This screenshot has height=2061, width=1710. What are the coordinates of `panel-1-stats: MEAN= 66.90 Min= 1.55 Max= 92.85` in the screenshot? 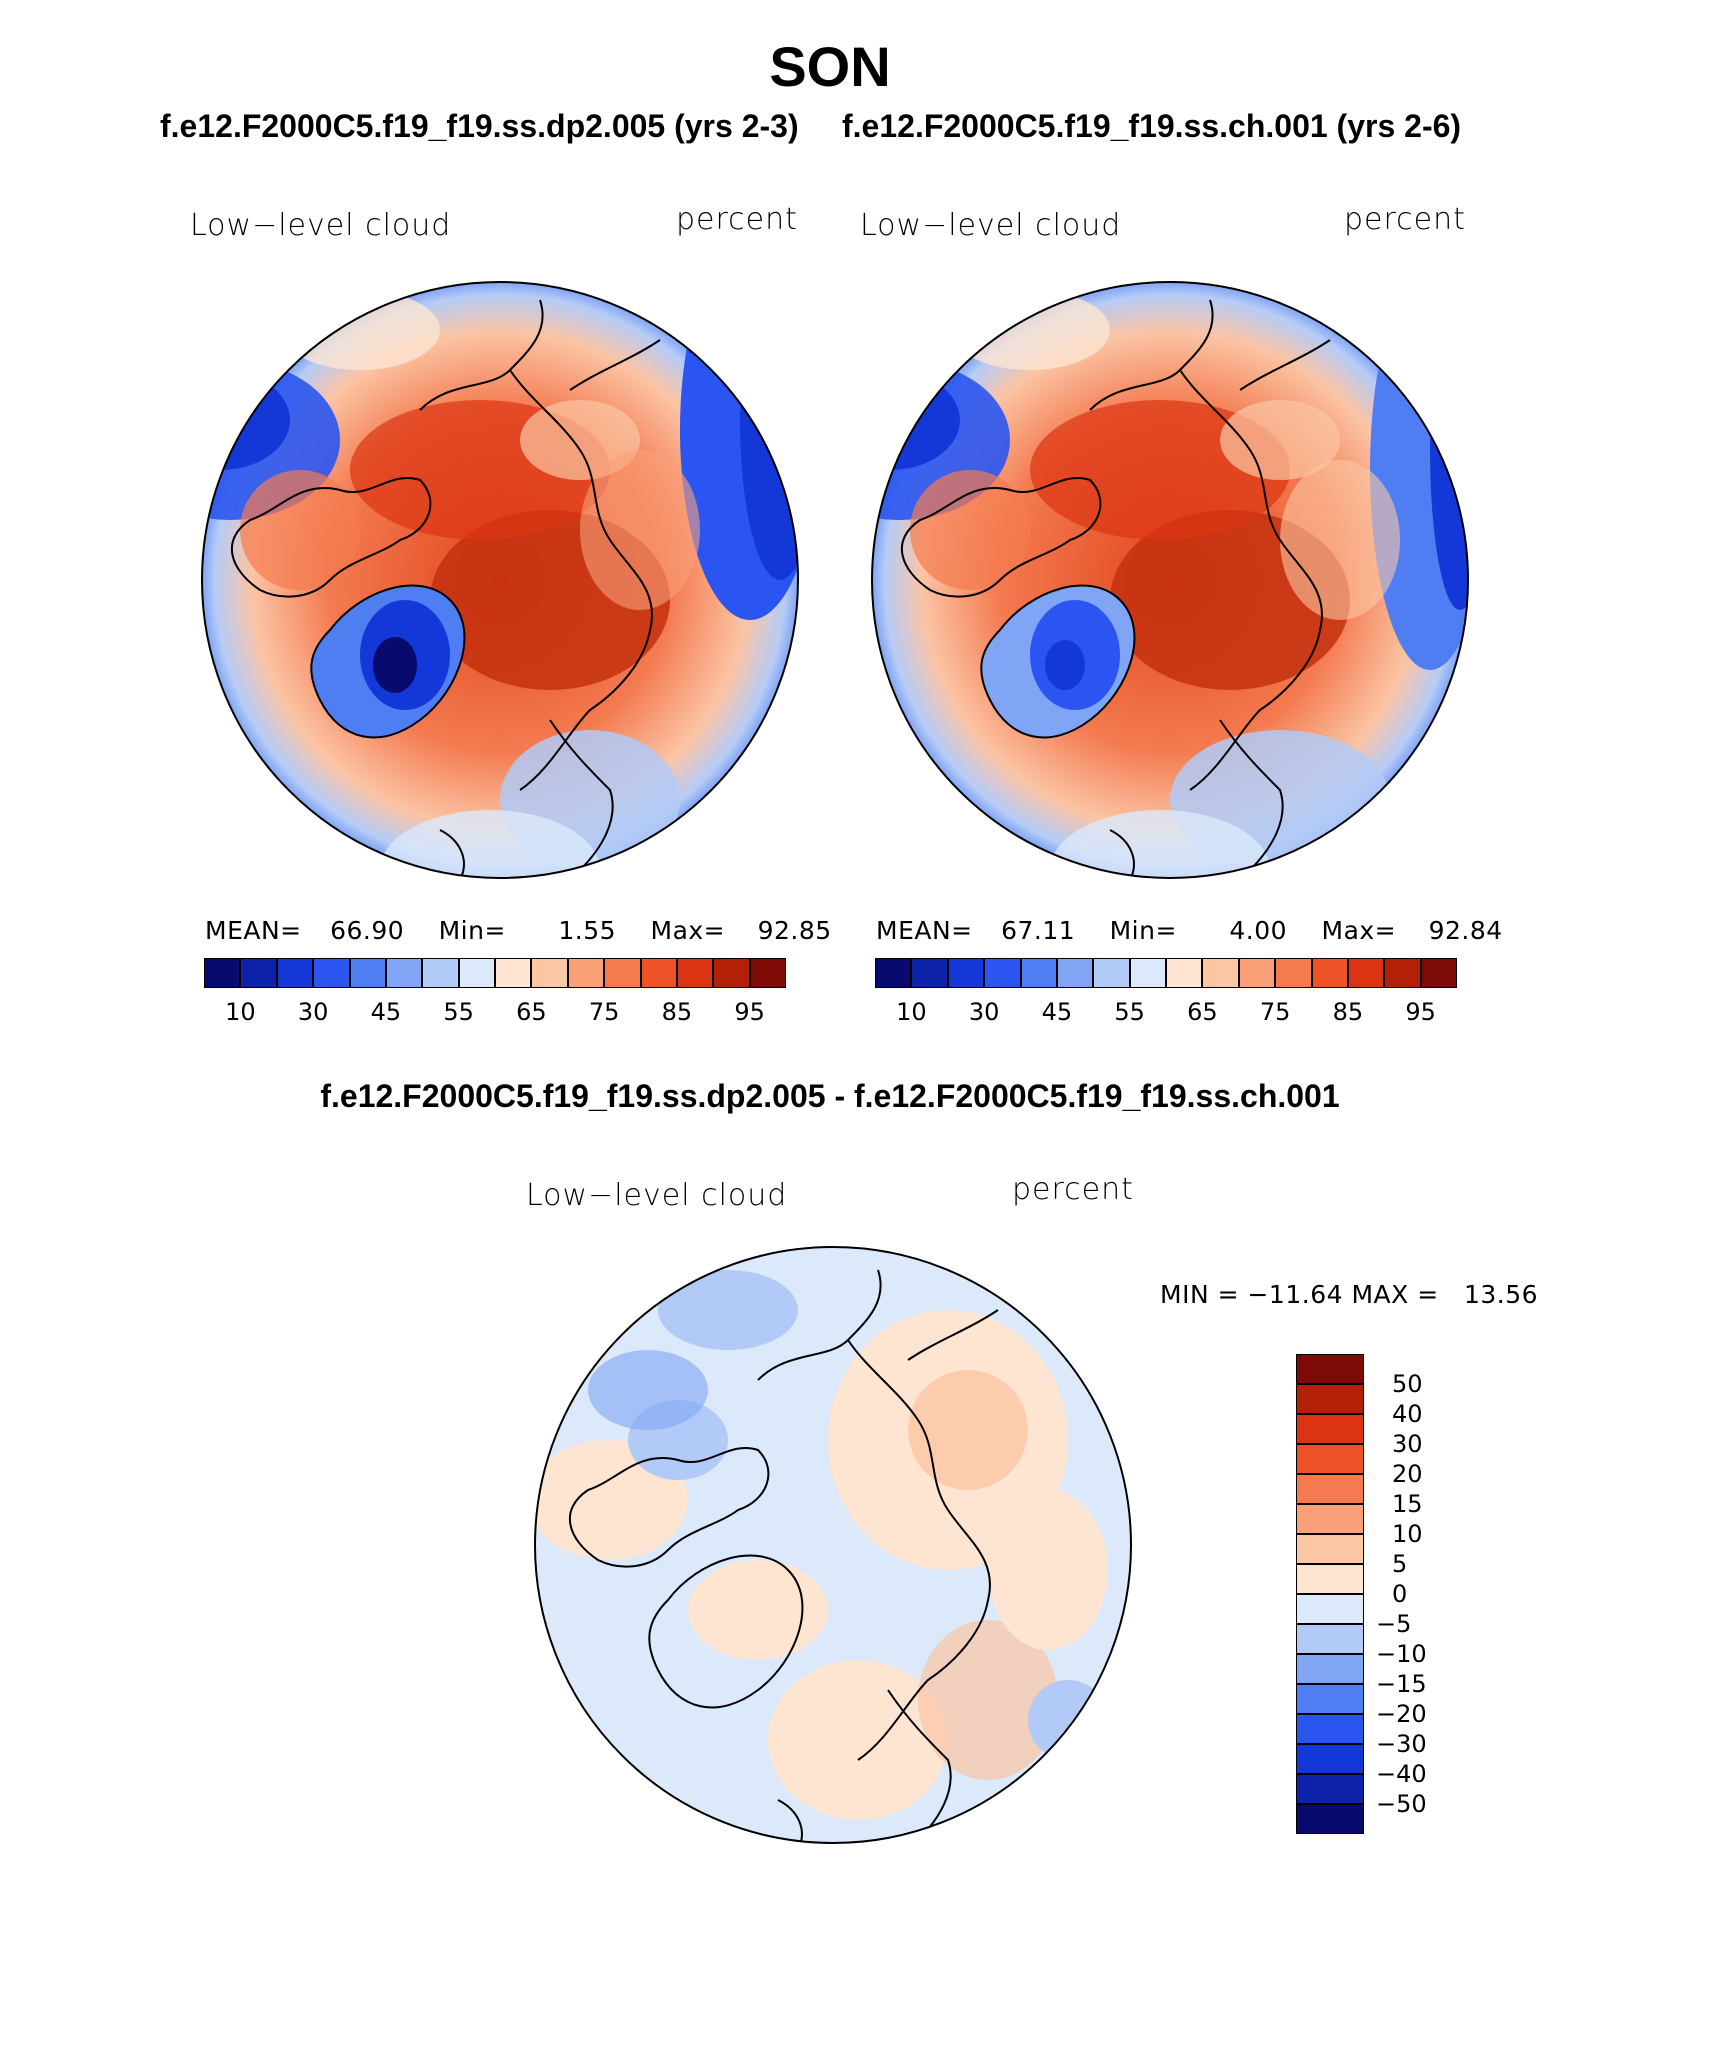 It's located at (518, 930).